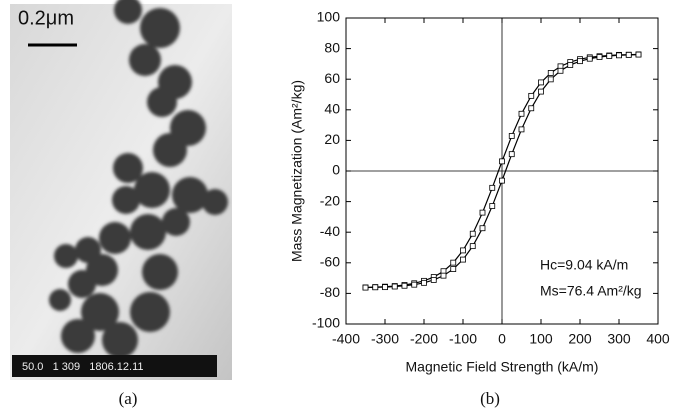 Image resolution: width=695 pixels, height=413 pixels. What do you see at coordinates (336, 170) in the screenshot?
I see `y-tick-label: 0` at bounding box center [336, 170].